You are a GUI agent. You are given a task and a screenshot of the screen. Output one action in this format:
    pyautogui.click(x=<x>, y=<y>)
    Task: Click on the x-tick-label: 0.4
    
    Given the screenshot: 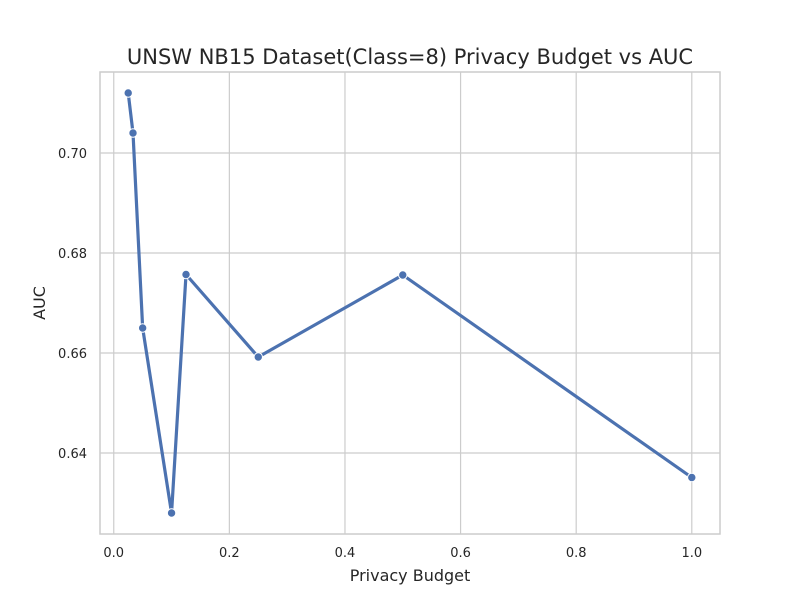 What is the action you would take?
    pyautogui.click(x=345, y=553)
    